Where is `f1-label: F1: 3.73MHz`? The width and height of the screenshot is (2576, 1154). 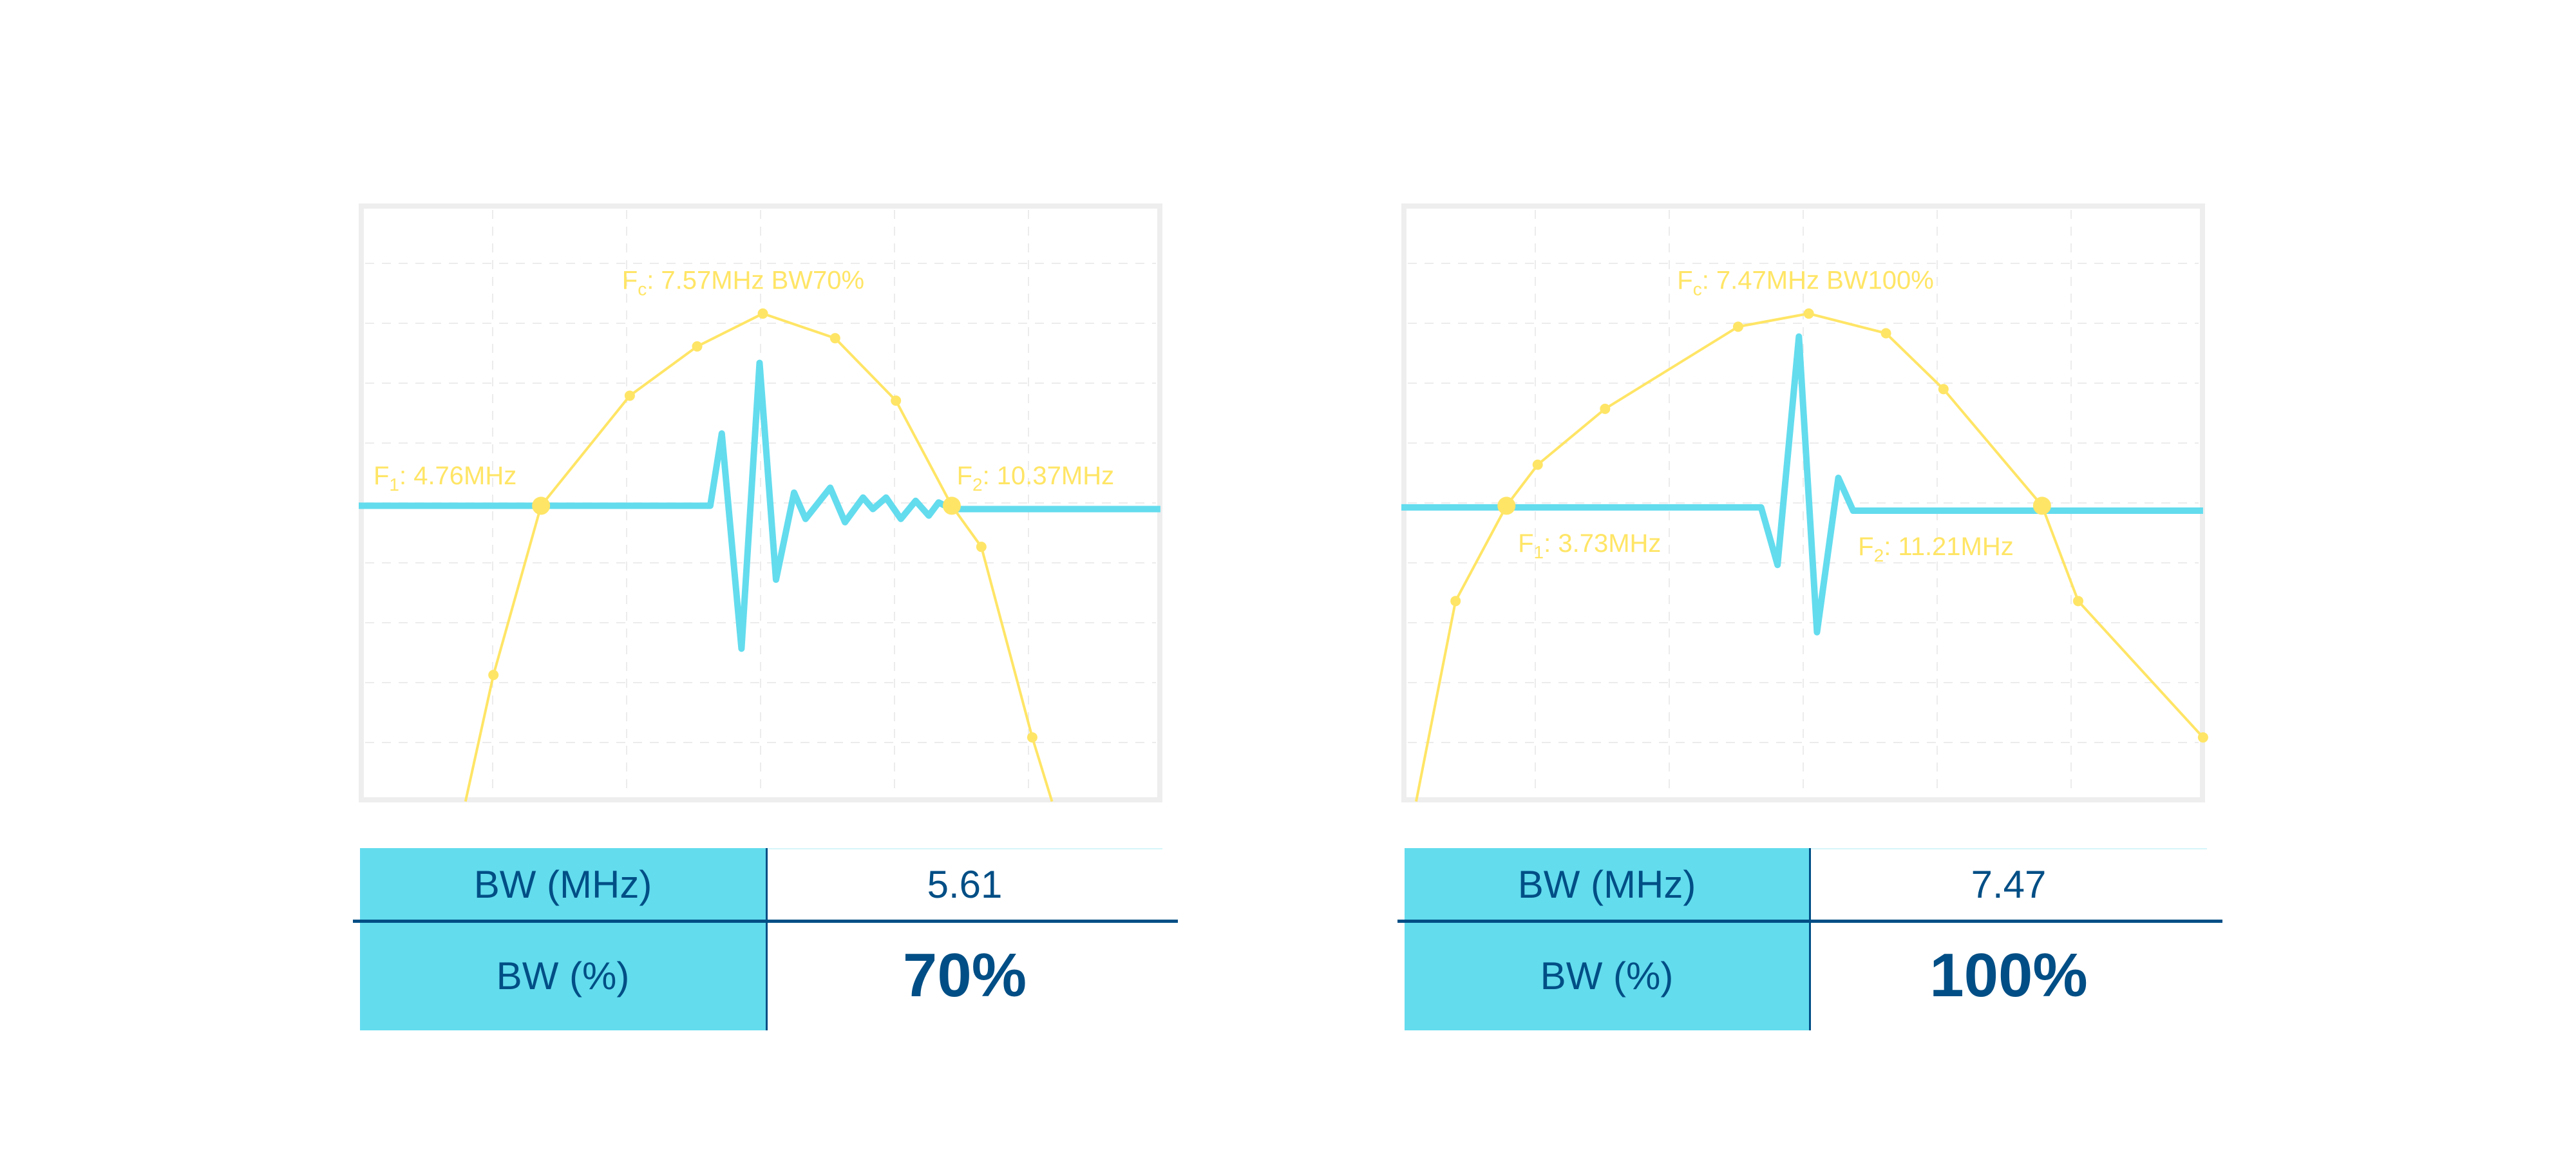 f1-label: F1: 3.73MHz is located at coordinates (1589, 545).